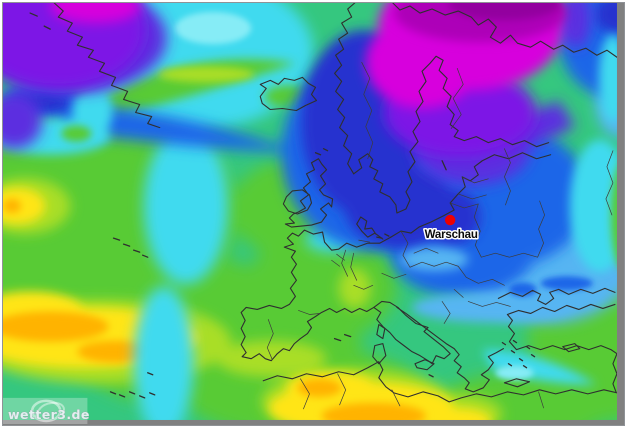 This screenshot has height=428, width=627. What do you see at coordinates (561, 309) in the screenshot?
I see `coast-blacksea-south` at bounding box center [561, 309].